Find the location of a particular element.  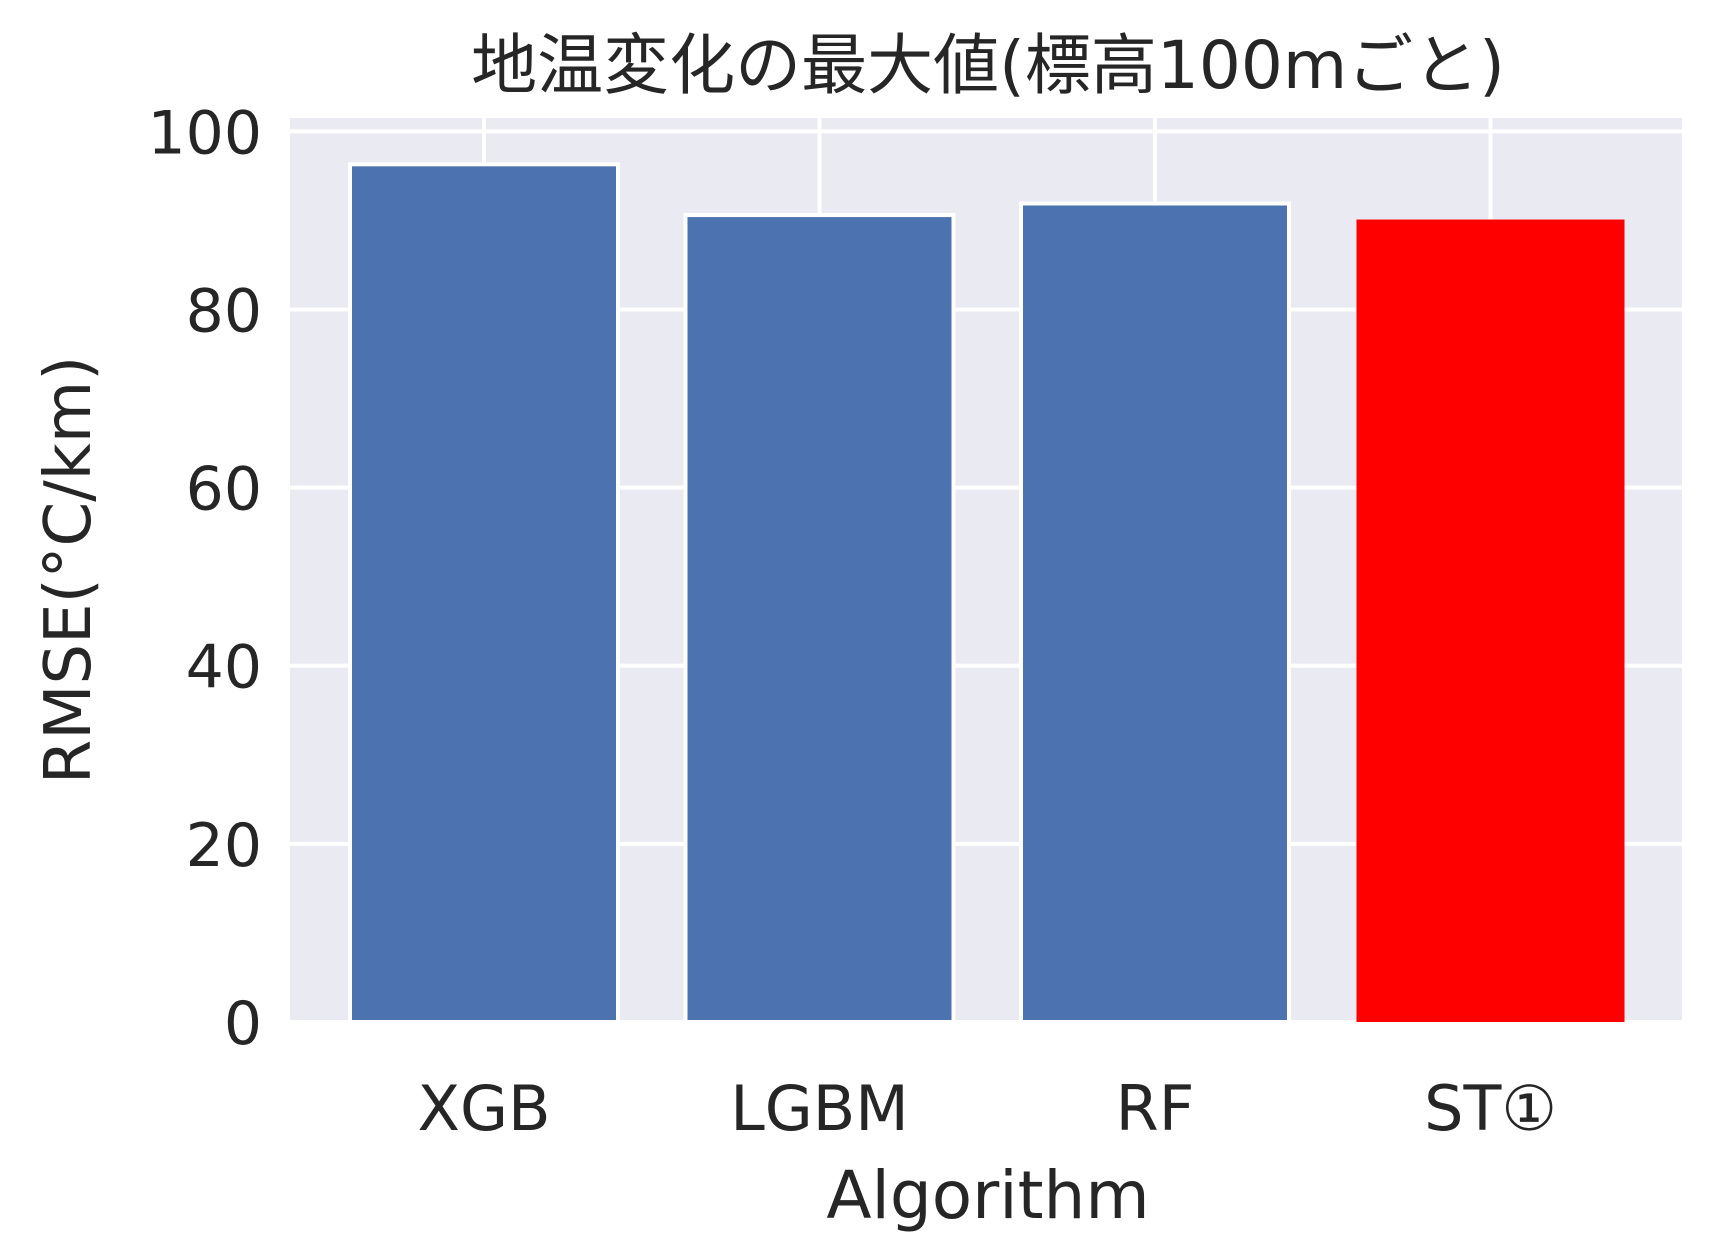

bar-LGBM is located at coordinates (819, 619).